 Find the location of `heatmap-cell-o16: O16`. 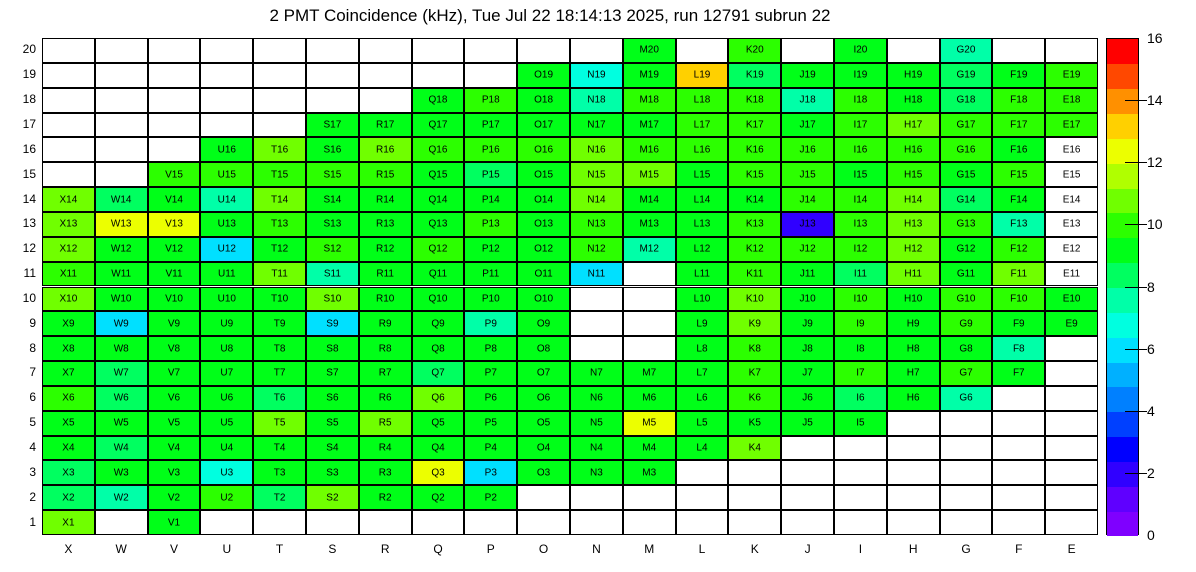

heatmap-cell-o16: O16 is located at coordinates (543, 150).